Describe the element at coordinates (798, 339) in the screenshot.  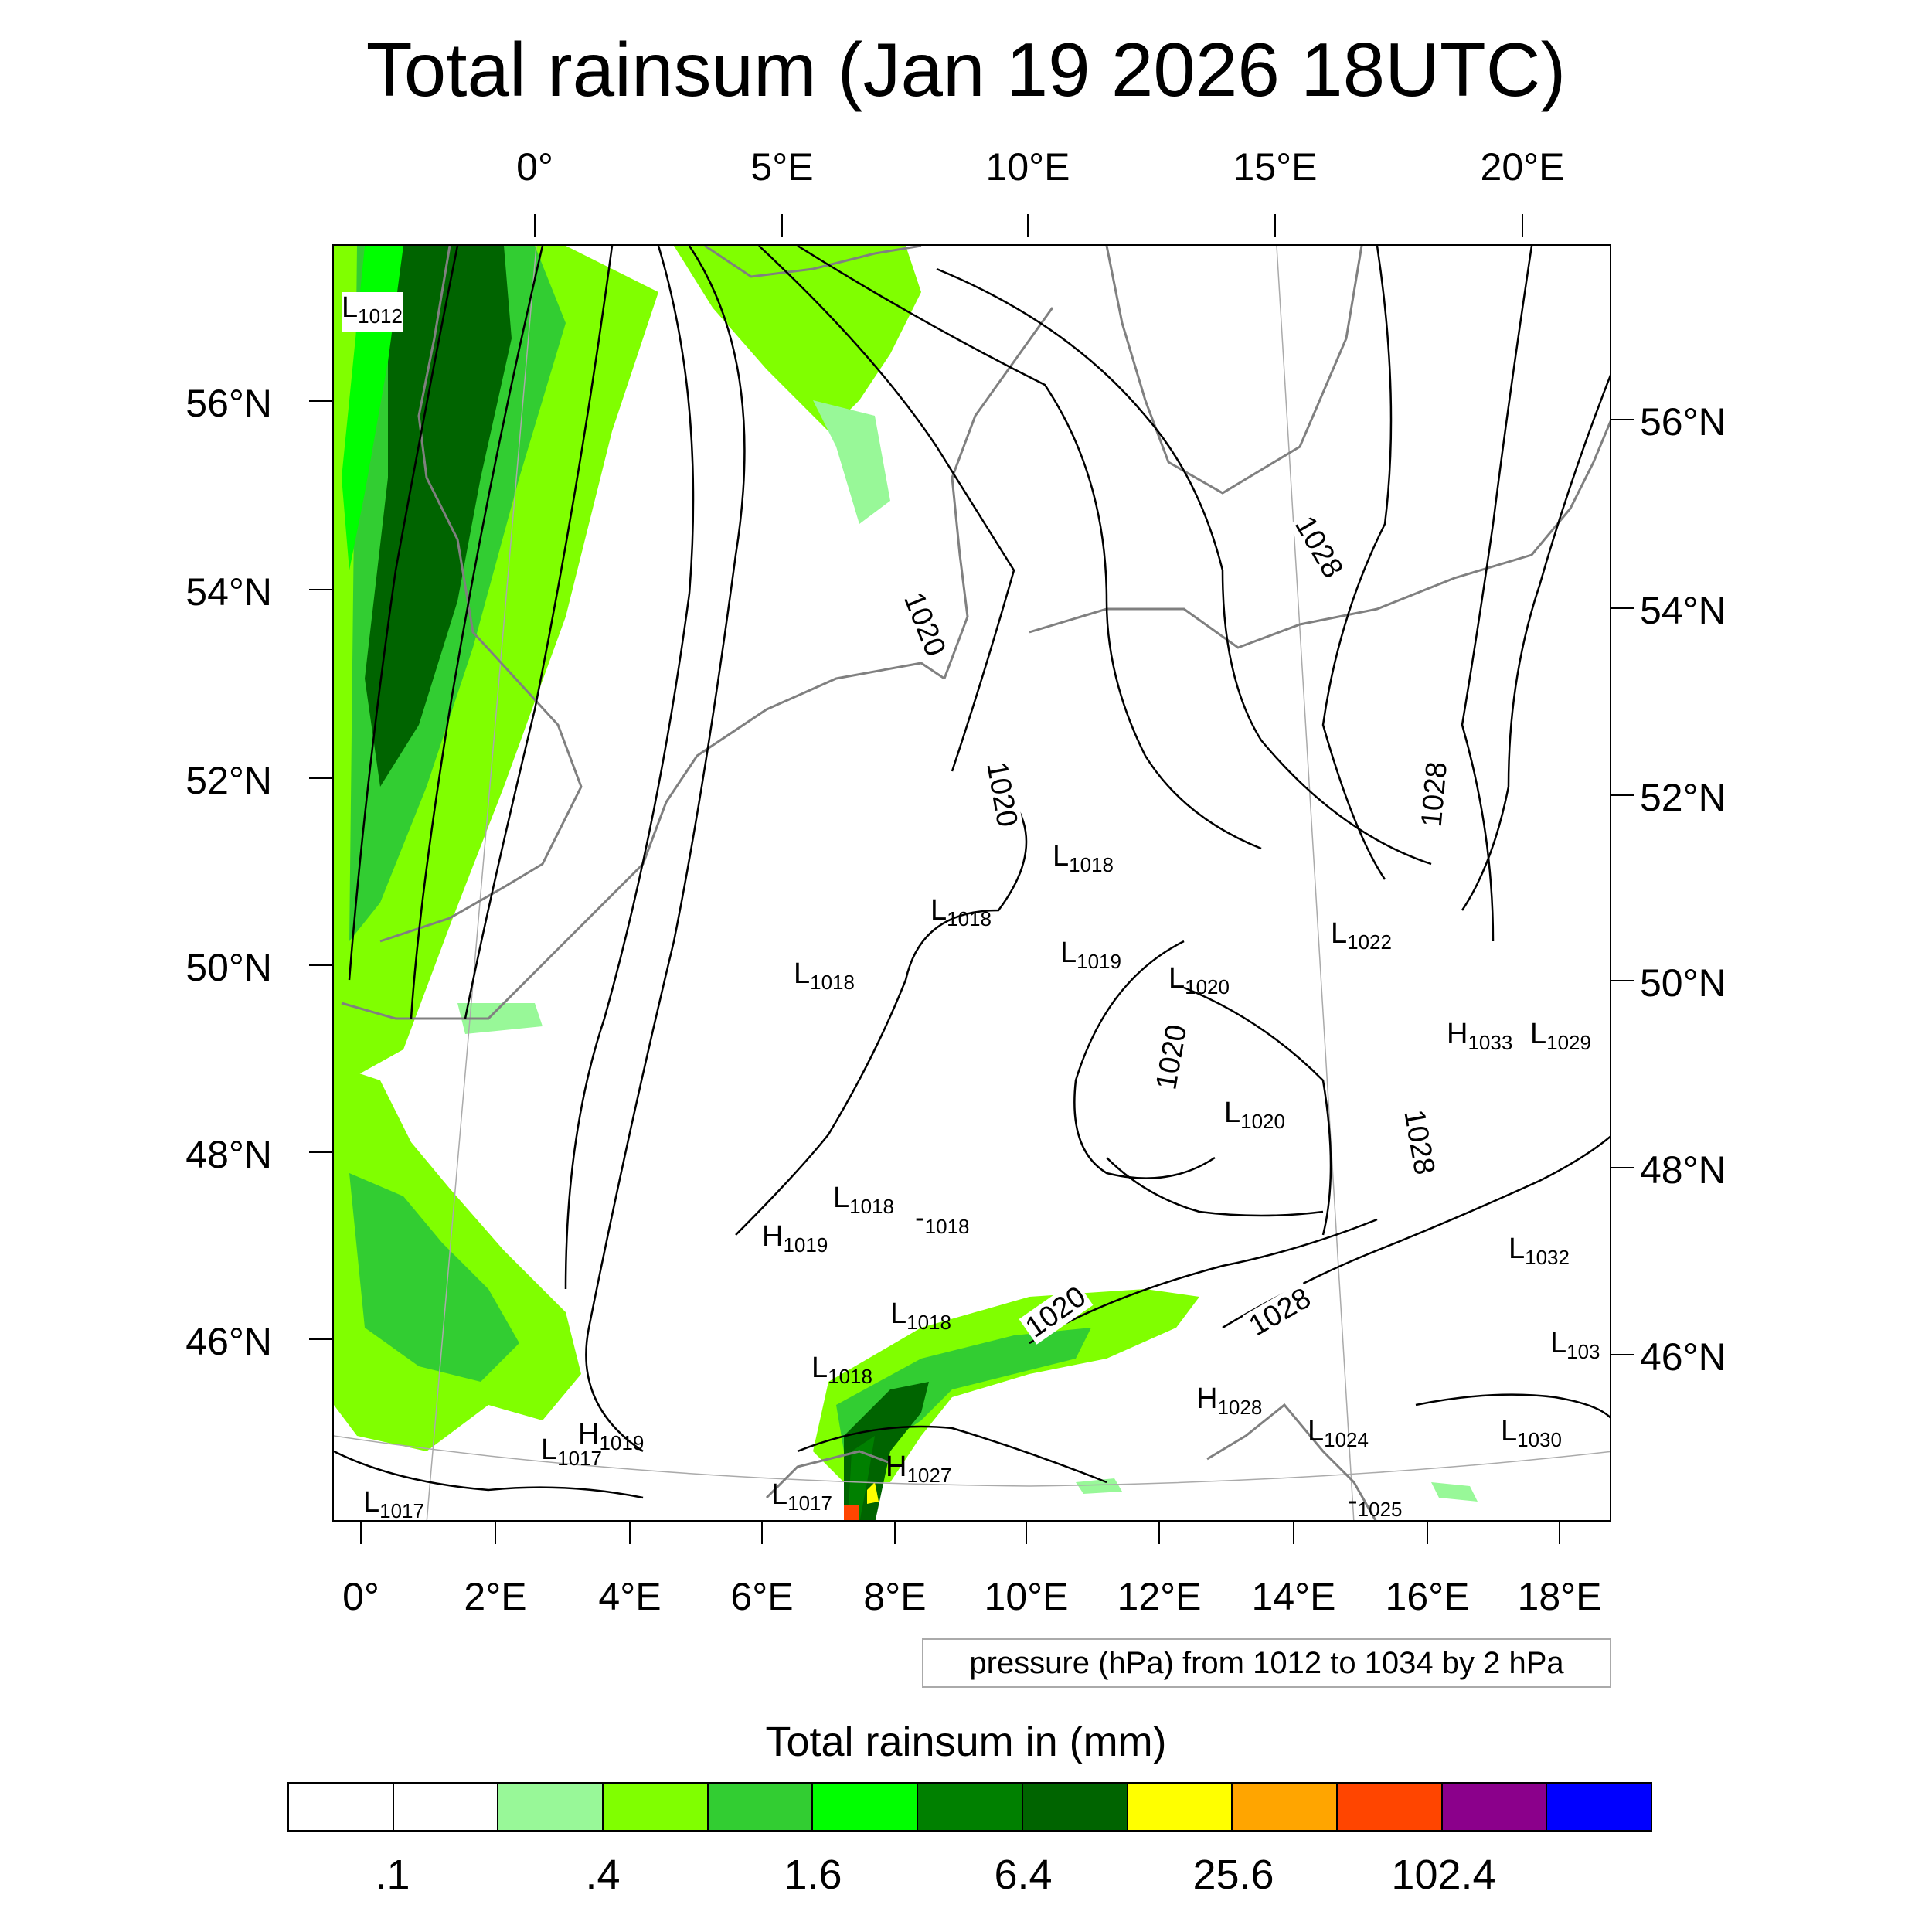
I see `rain-area-northsea-light` at that location.